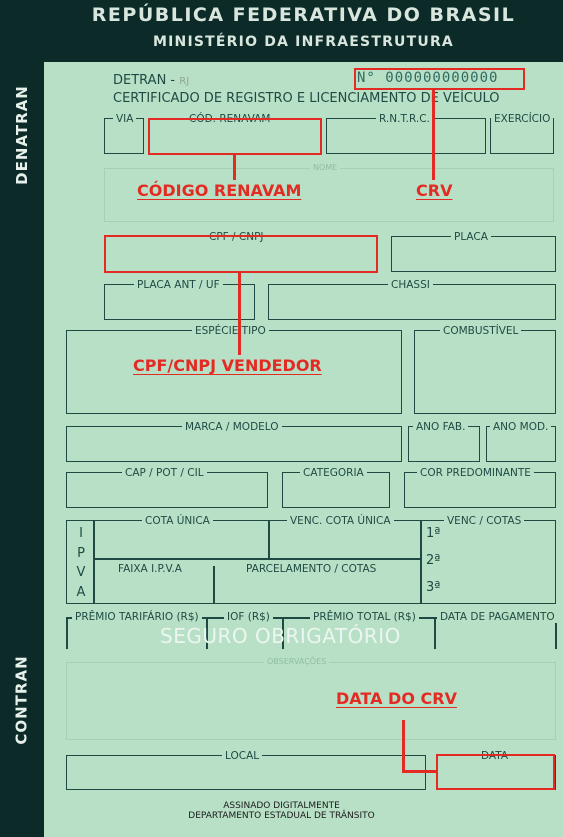  What do you see at coordinates (234, 167) in the screenshot?
I see `renavam-connector` at bounding box center [234, 167].